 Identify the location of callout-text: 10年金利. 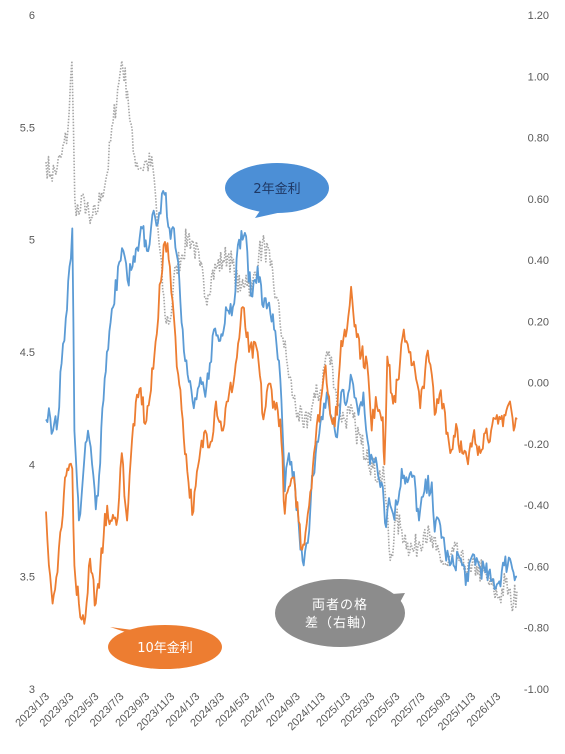
(165, 648).